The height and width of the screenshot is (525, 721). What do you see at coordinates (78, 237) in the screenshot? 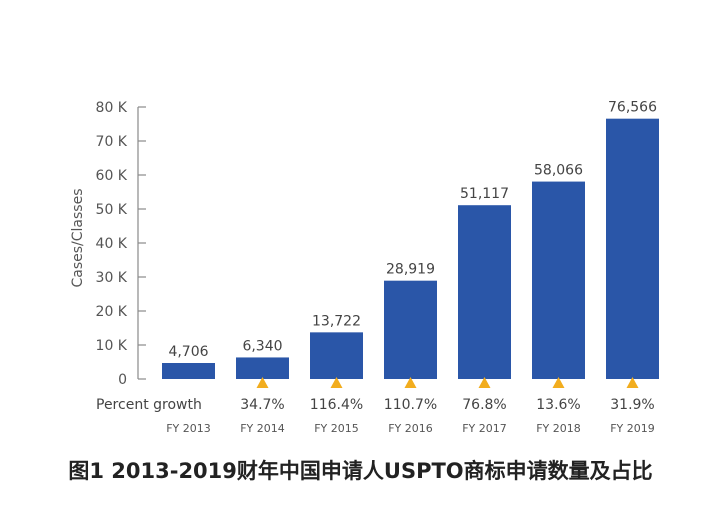
I see `y-axis-label: Cases/Classes` at bounding box center [78, 237].